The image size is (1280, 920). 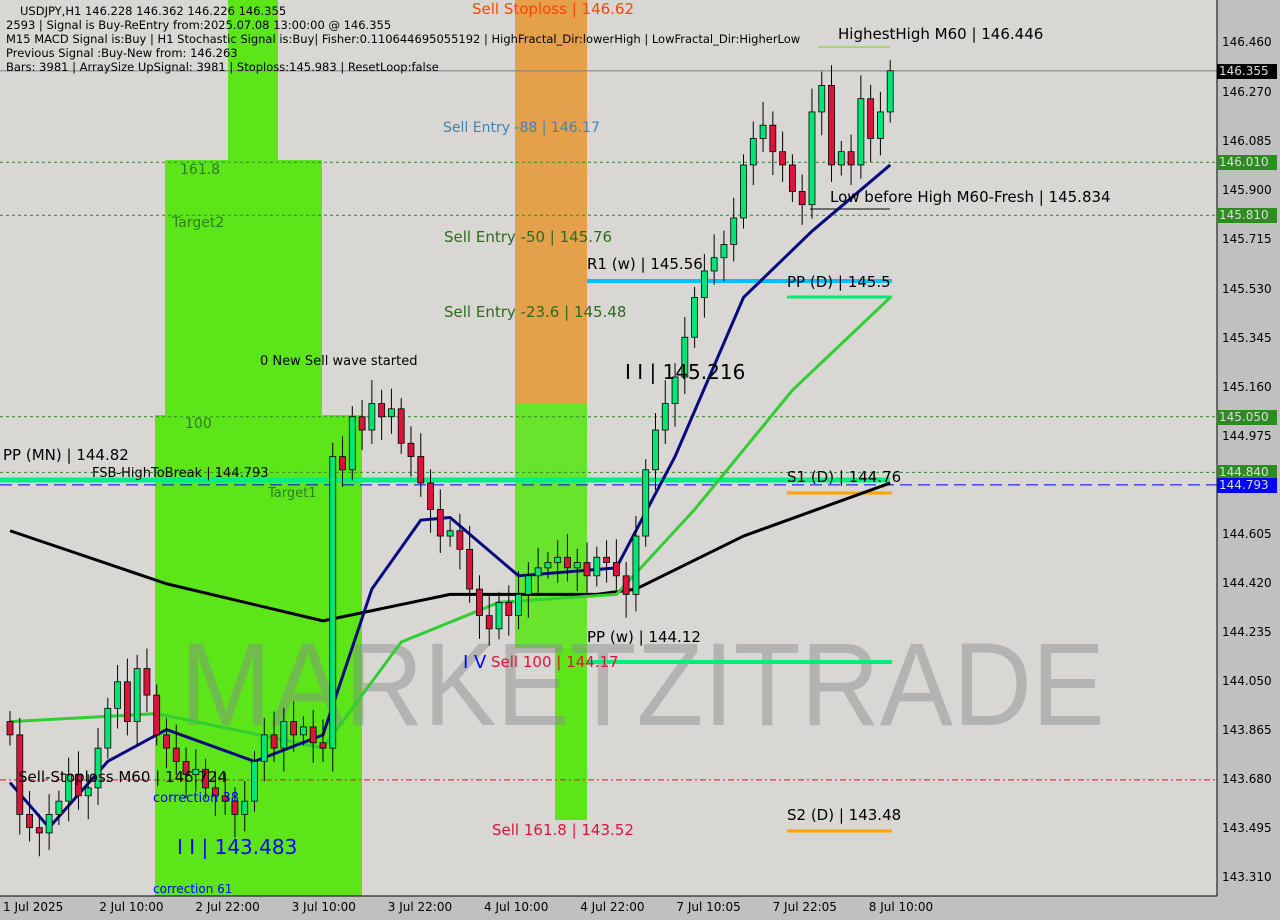 What do you see at coordinates (1247, 337) in the screenshot?
I see `price-tick: 145.345` at bounding box center [1247, 337].